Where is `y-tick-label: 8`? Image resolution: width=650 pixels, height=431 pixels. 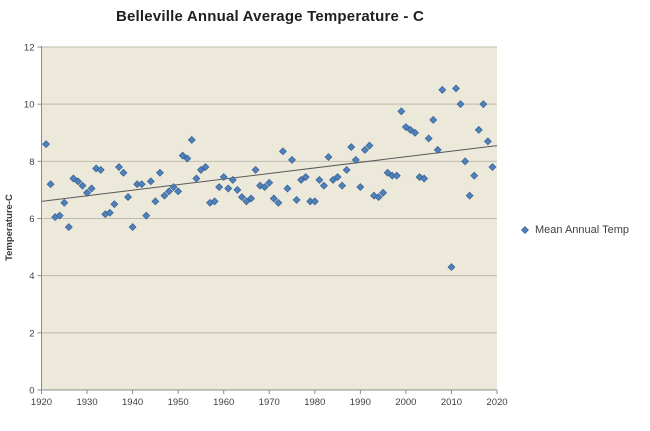
y-tick-label: 8 is located at coordinates (31, 162).